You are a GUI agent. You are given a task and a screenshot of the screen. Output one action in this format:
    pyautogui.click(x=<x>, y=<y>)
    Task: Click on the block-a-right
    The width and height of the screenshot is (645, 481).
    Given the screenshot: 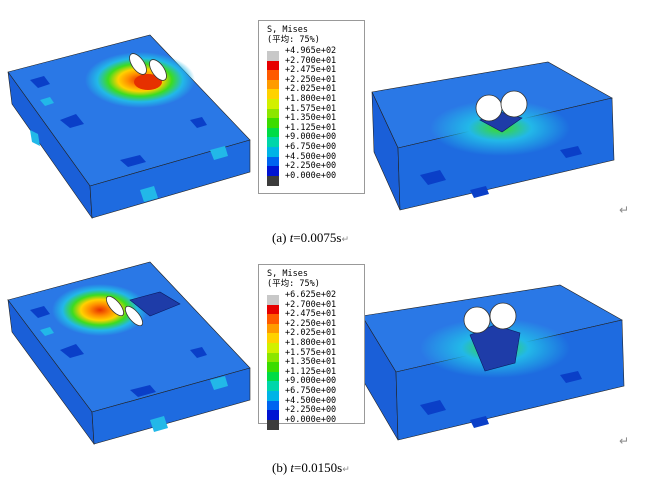 What is the action you would take?
    pyautogui.click(x=493, y=136)
    